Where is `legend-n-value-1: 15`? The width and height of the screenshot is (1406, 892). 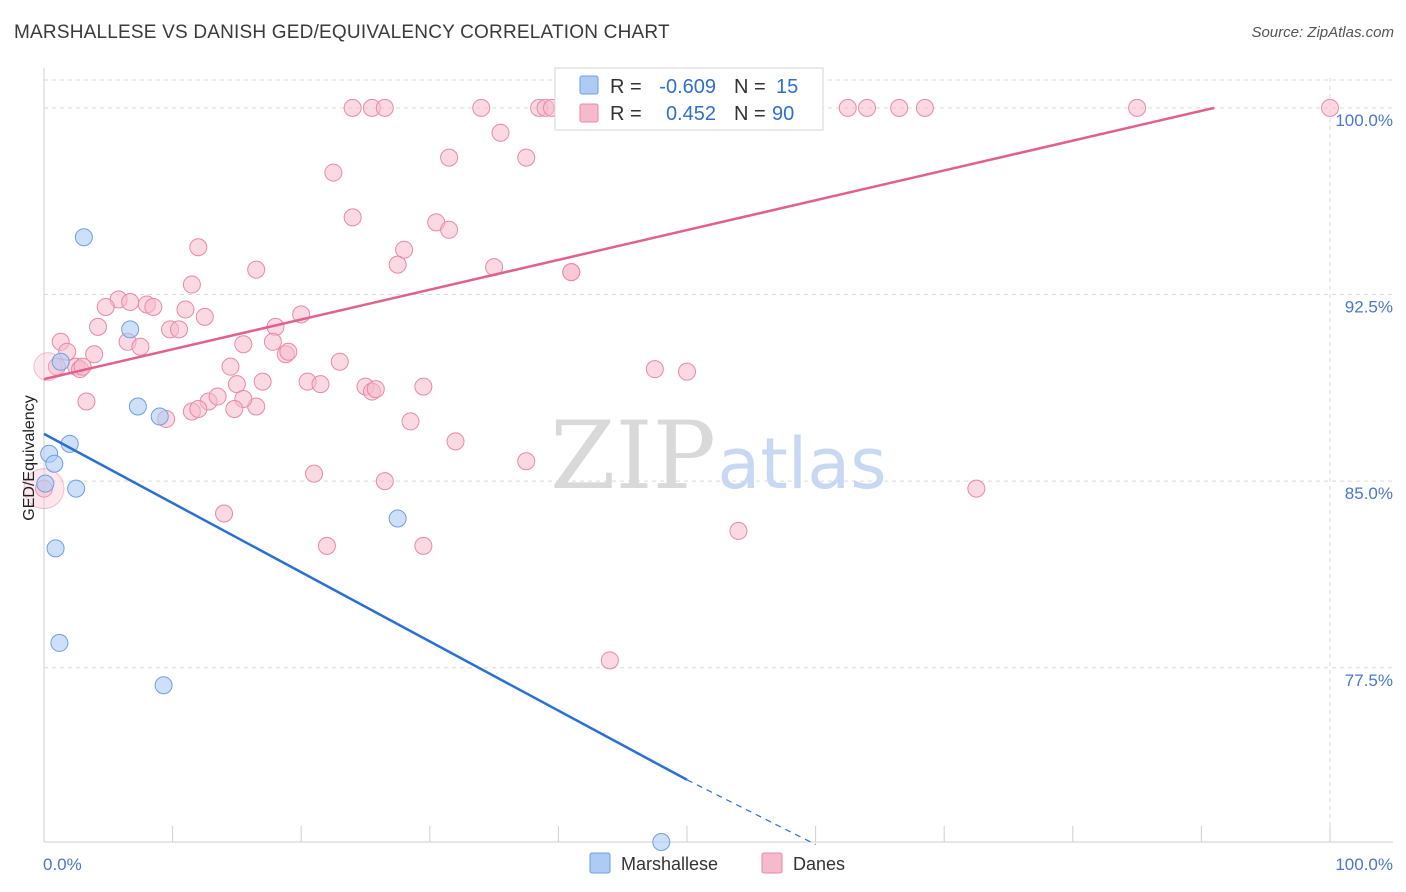
legend-n-value-1: 15 is located at coordinates (787, 87).